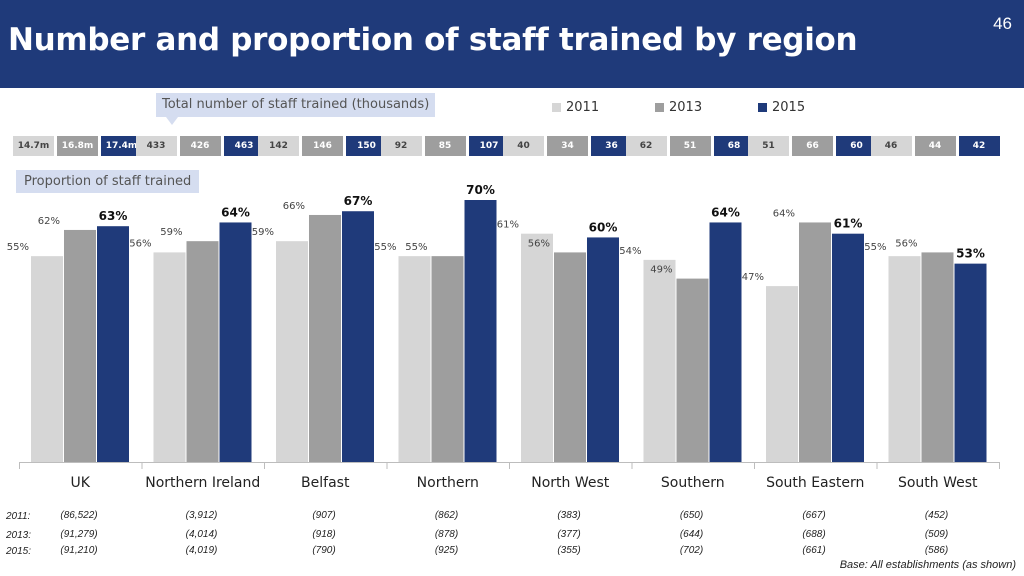  Describe the element at coordinates (875, 247) in the screenshot. I see `data-label-2011-7: 55%` at that location.